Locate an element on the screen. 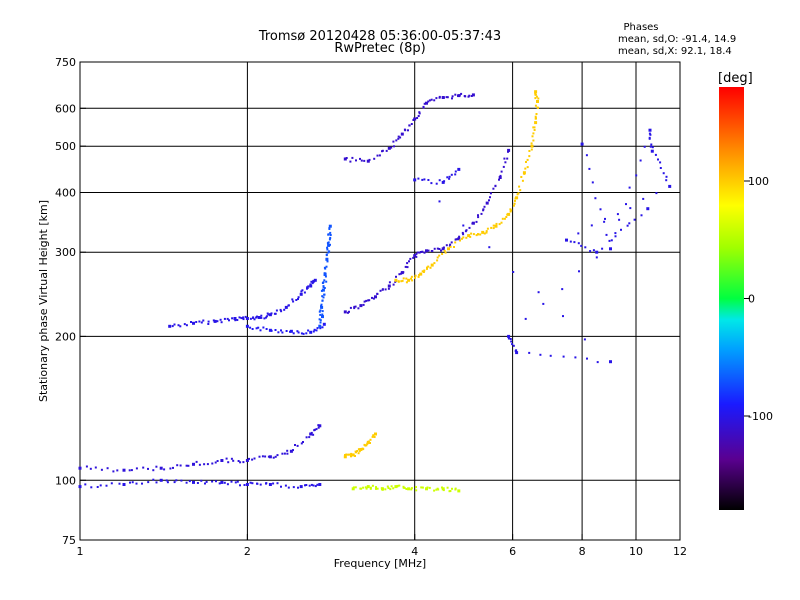  colorbar-label: [deg] is located at coordinates (735, 78).